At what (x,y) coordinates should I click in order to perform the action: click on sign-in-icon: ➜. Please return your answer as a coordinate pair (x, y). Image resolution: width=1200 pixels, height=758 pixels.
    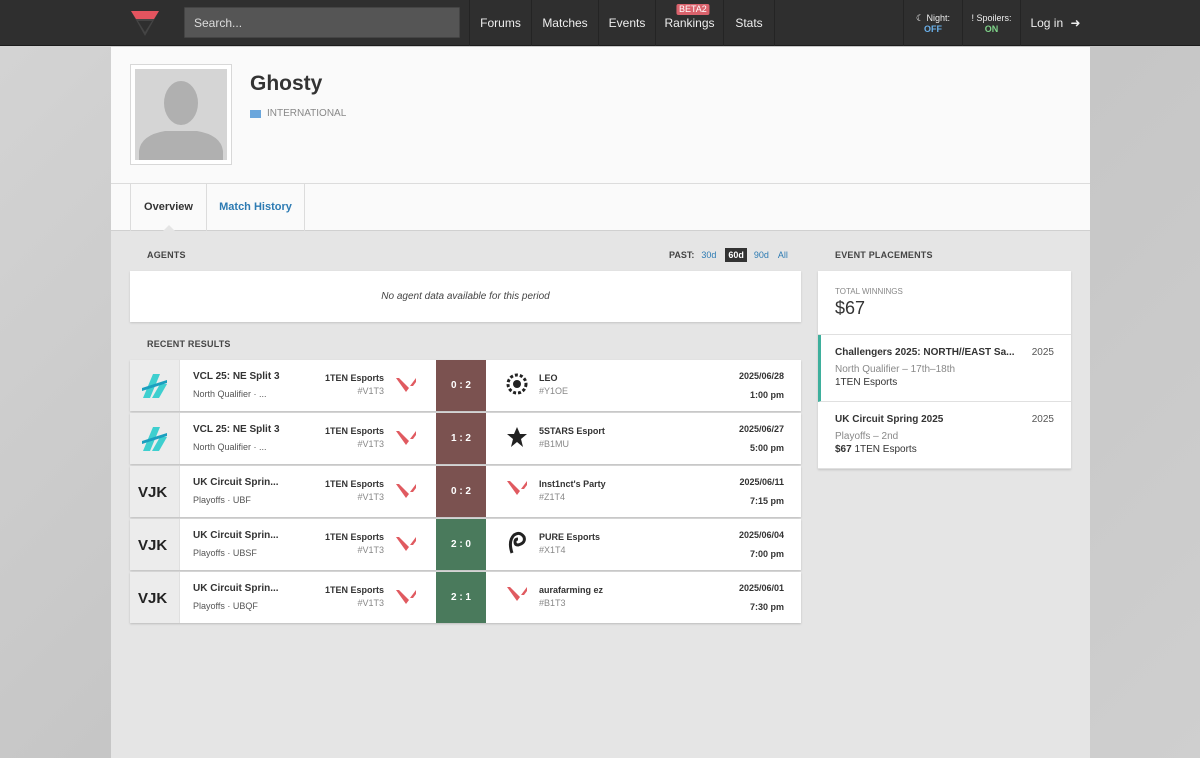
    Looking at the image, I should click on (1075, 23).